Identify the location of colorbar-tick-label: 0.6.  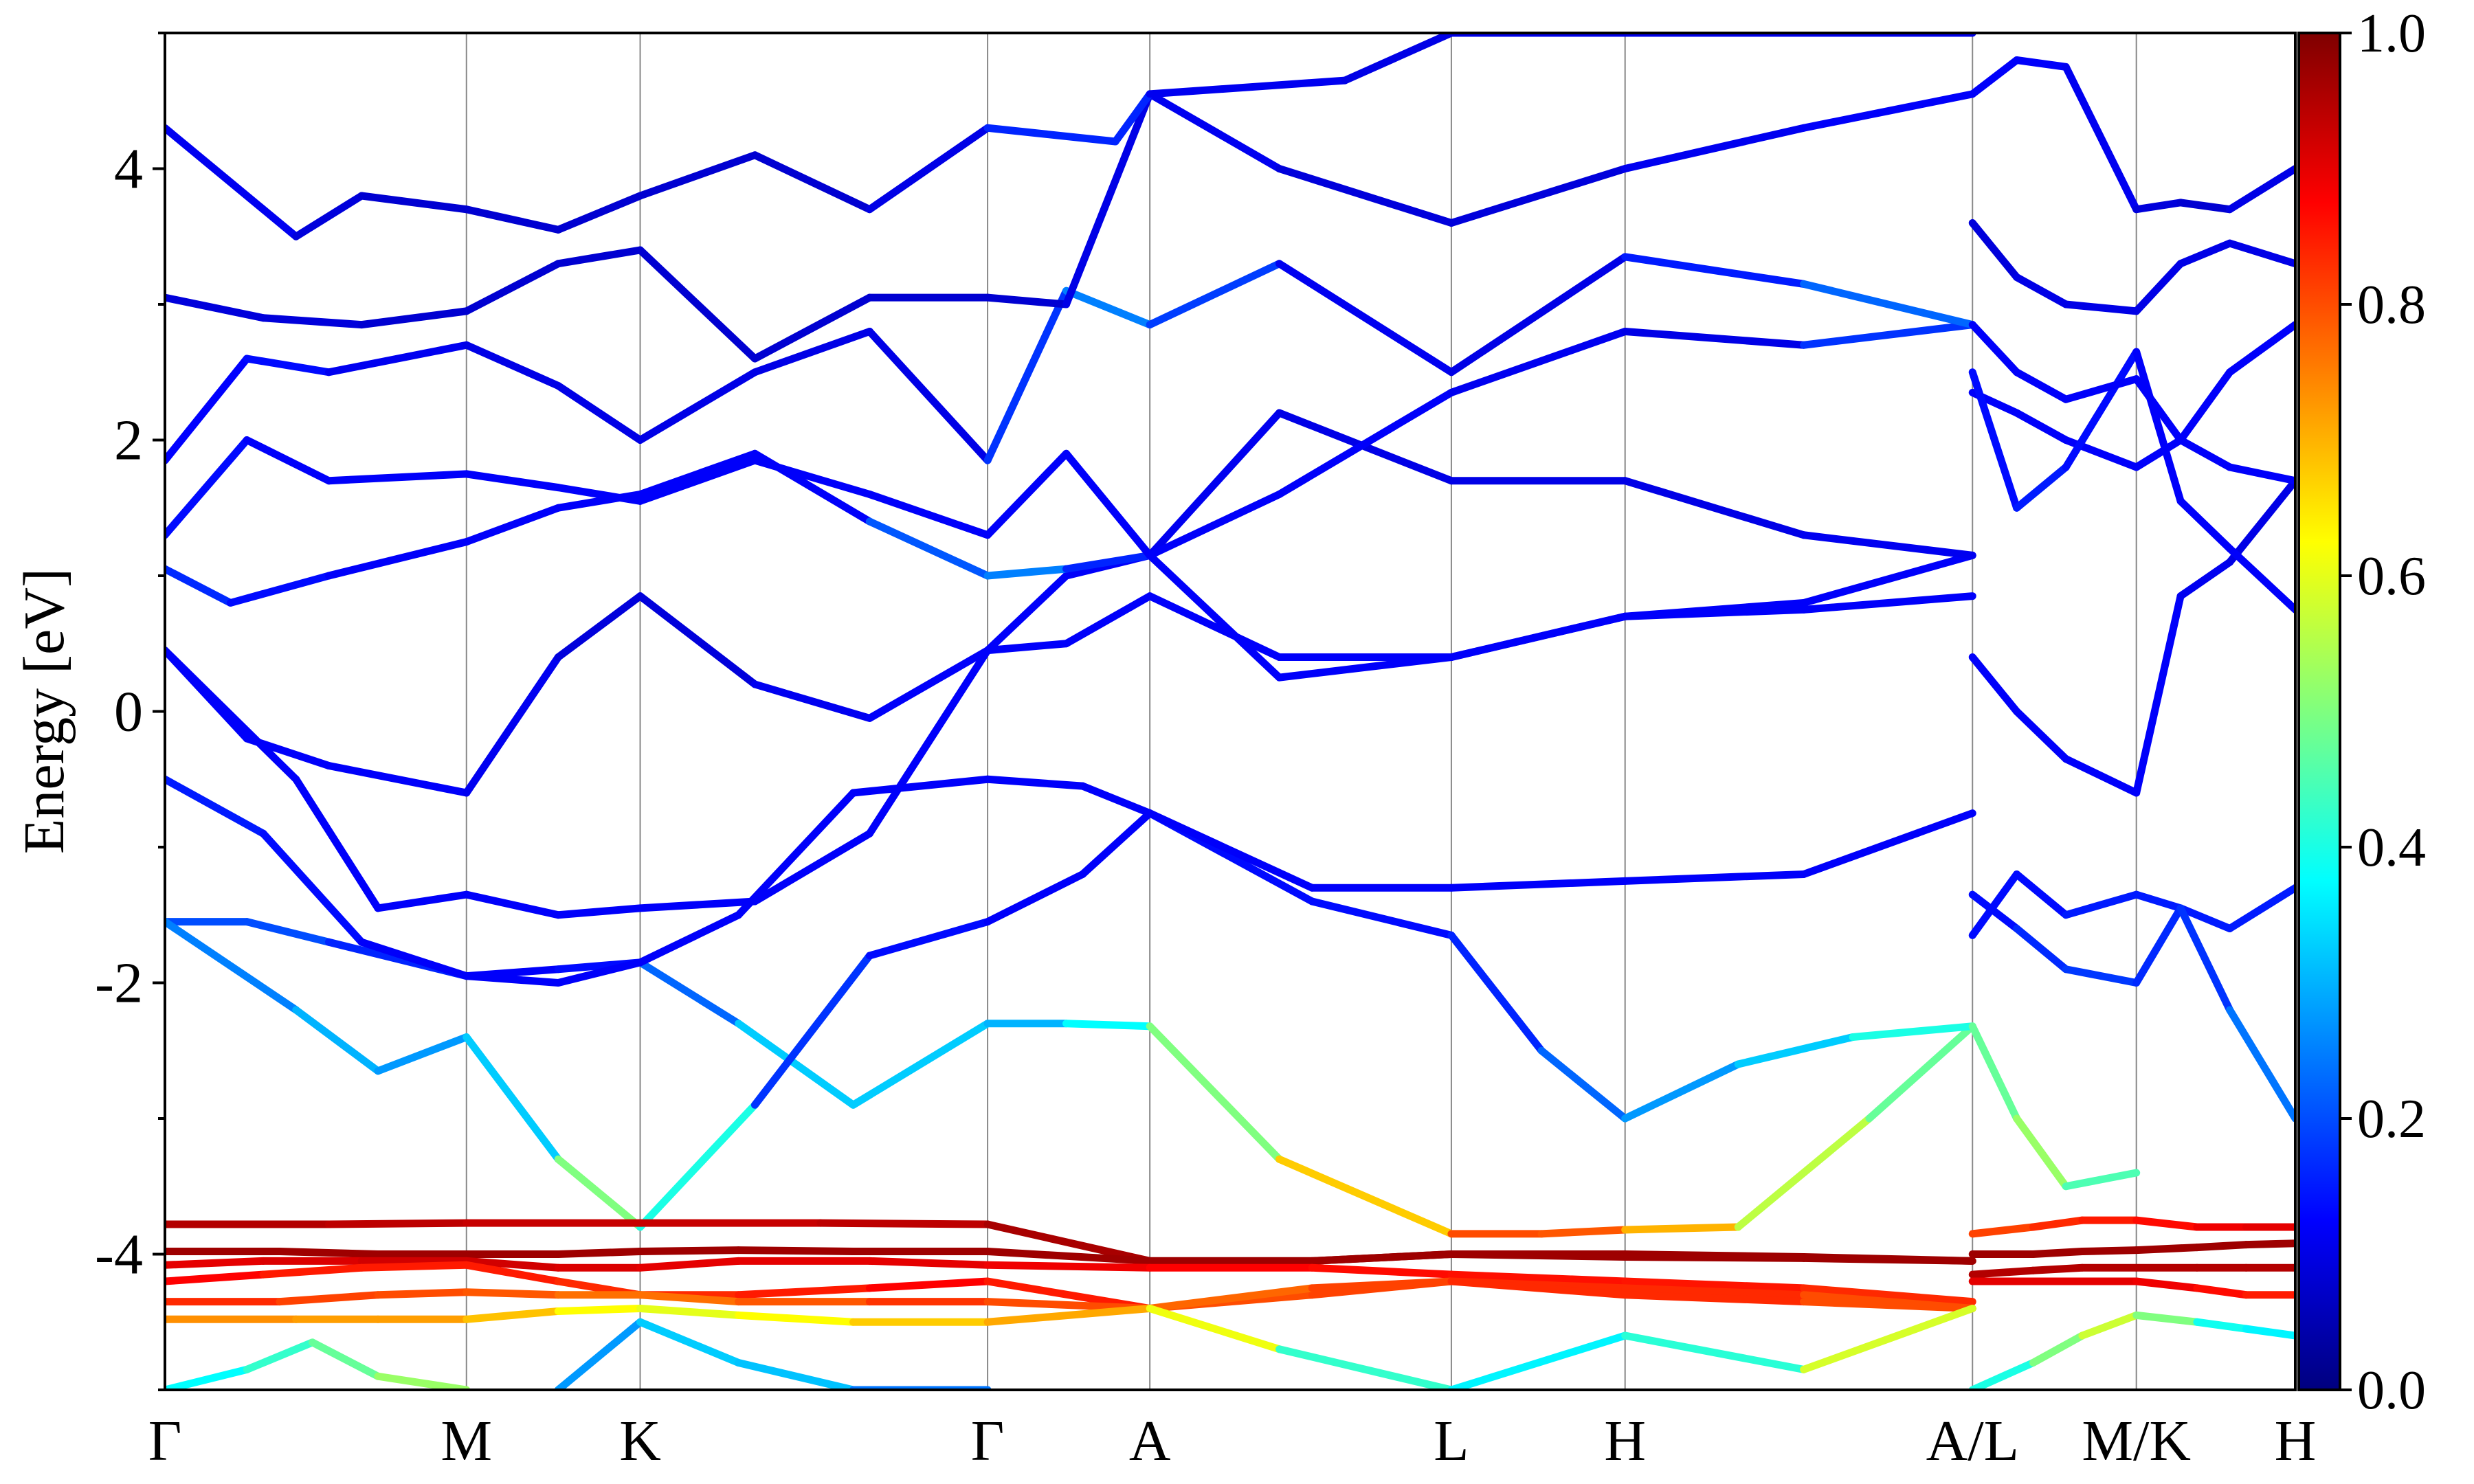
(2391, 576).